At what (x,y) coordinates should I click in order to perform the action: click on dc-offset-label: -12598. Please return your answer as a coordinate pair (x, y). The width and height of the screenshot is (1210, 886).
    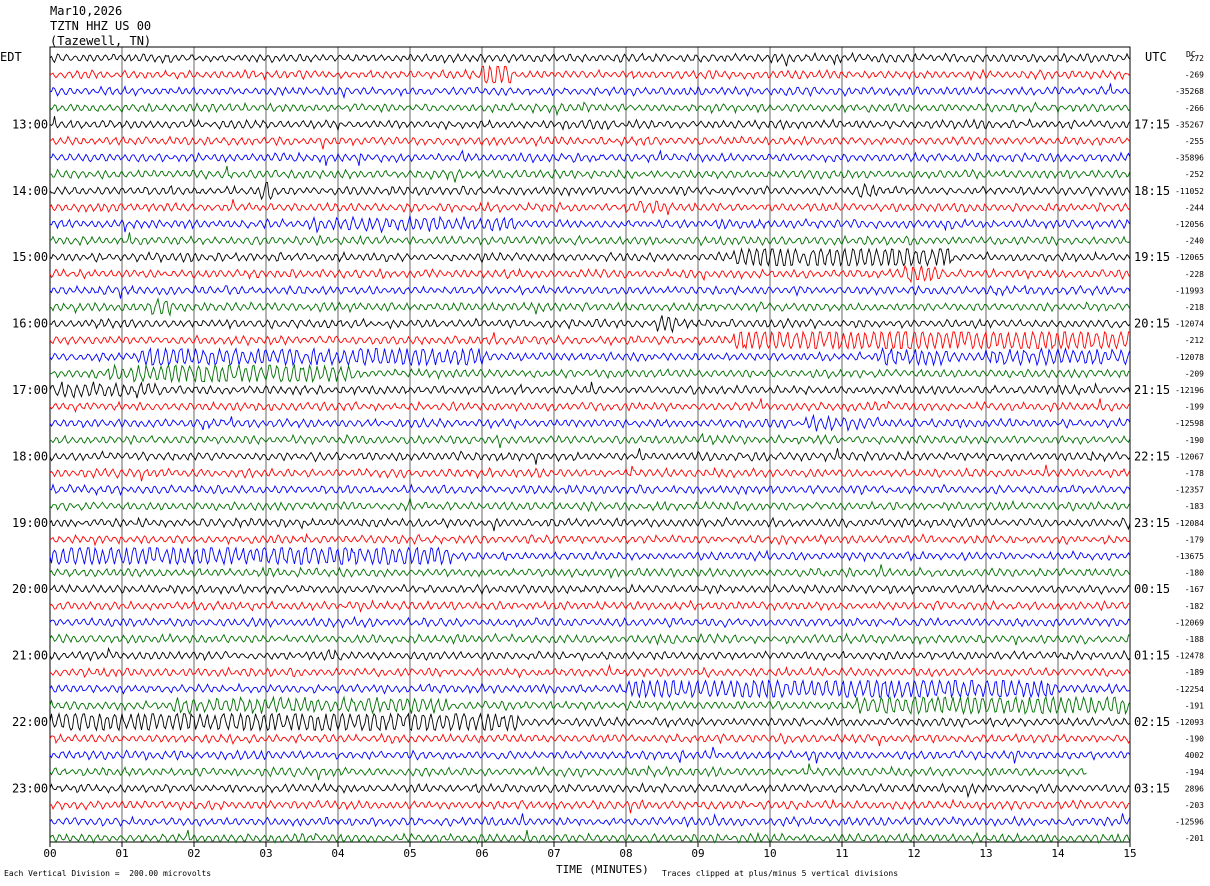
    Looking at the image, I should click on (1189, 423).